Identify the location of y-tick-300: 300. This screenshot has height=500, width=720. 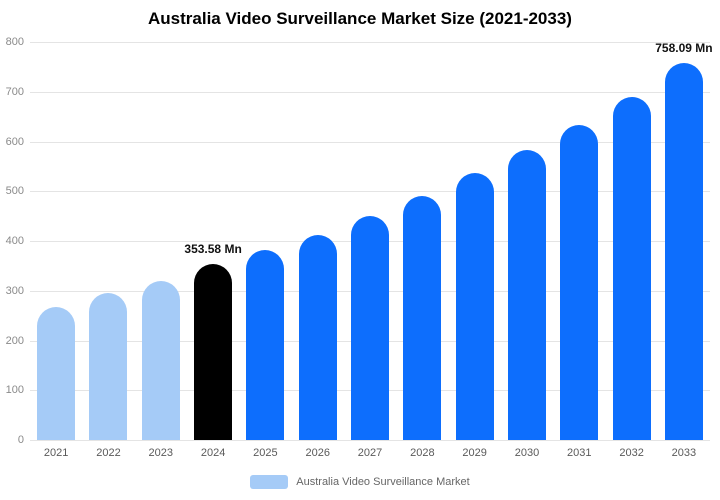
(14, 290).